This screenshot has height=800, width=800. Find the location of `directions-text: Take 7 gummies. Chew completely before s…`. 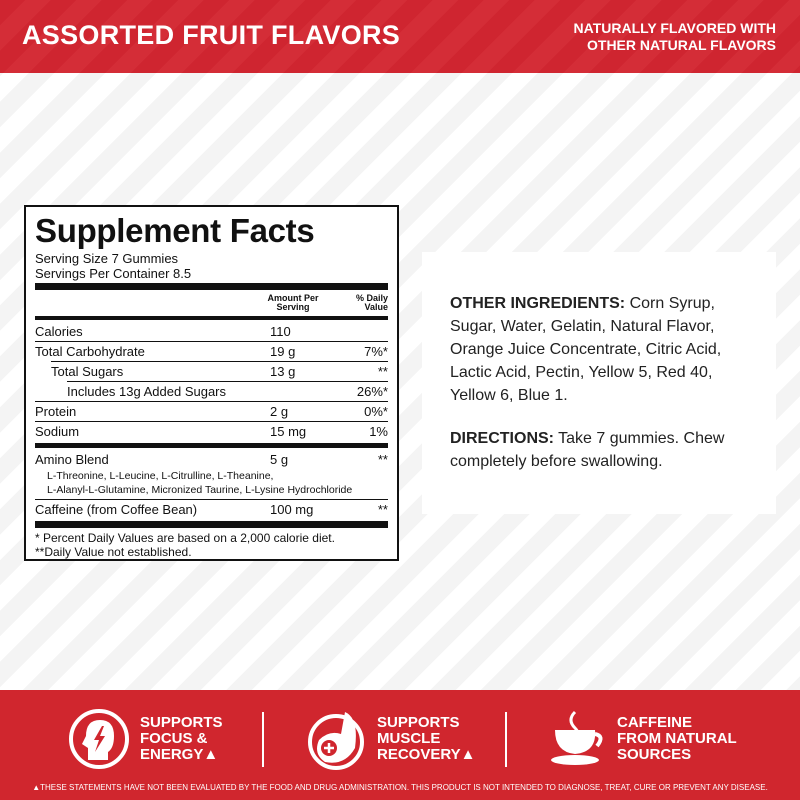

directions-text: Take 7 gummies. Chew completely before s… is located at coordinates (587, 450).